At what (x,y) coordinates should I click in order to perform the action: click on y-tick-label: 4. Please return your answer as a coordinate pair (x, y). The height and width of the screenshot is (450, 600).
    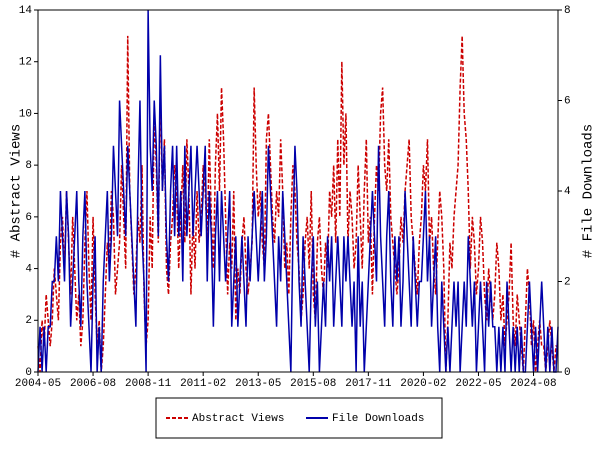
    Looking at the image, I should click on (28, 269).